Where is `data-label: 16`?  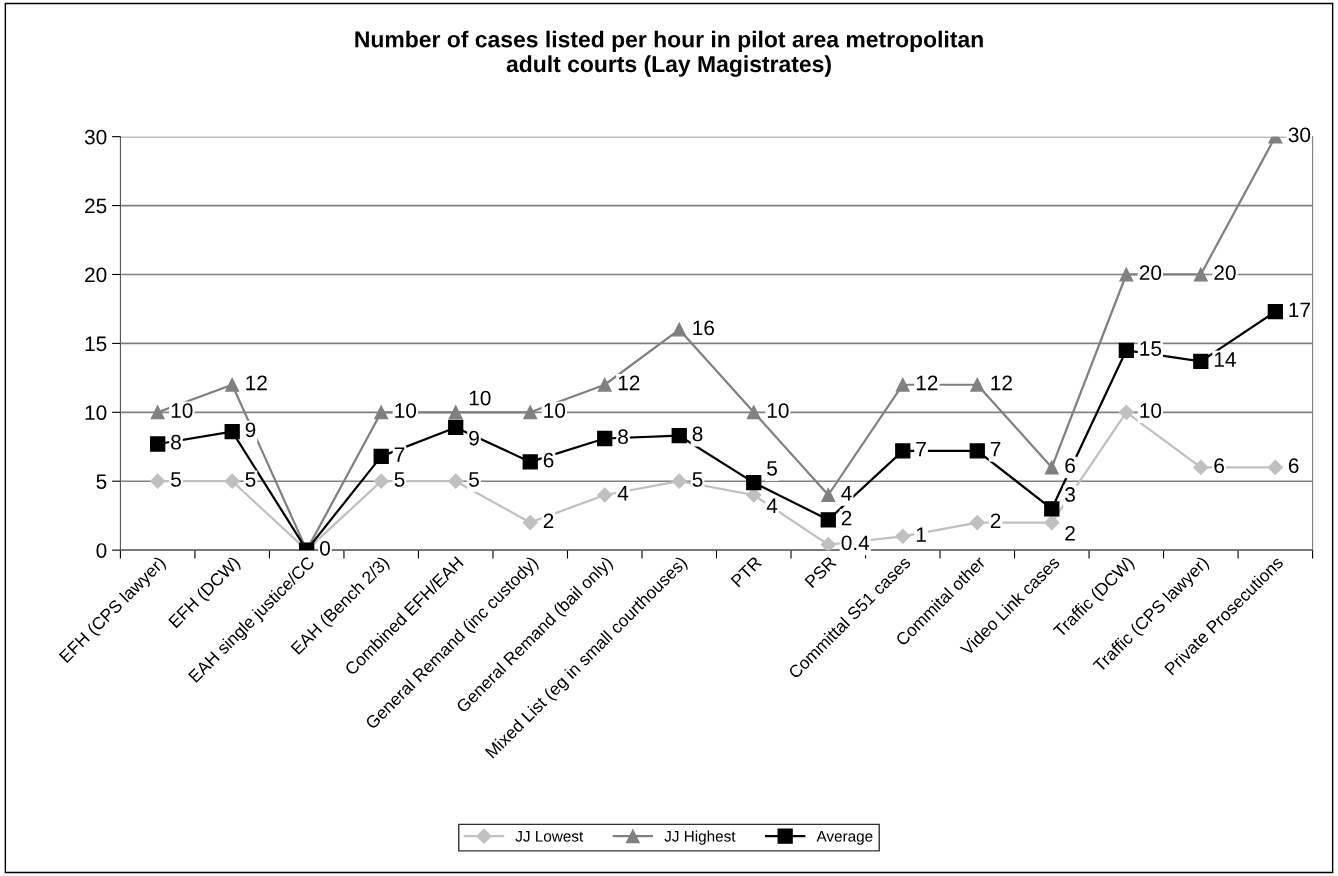
data-label: 16 is located at coordinates (703, 328).